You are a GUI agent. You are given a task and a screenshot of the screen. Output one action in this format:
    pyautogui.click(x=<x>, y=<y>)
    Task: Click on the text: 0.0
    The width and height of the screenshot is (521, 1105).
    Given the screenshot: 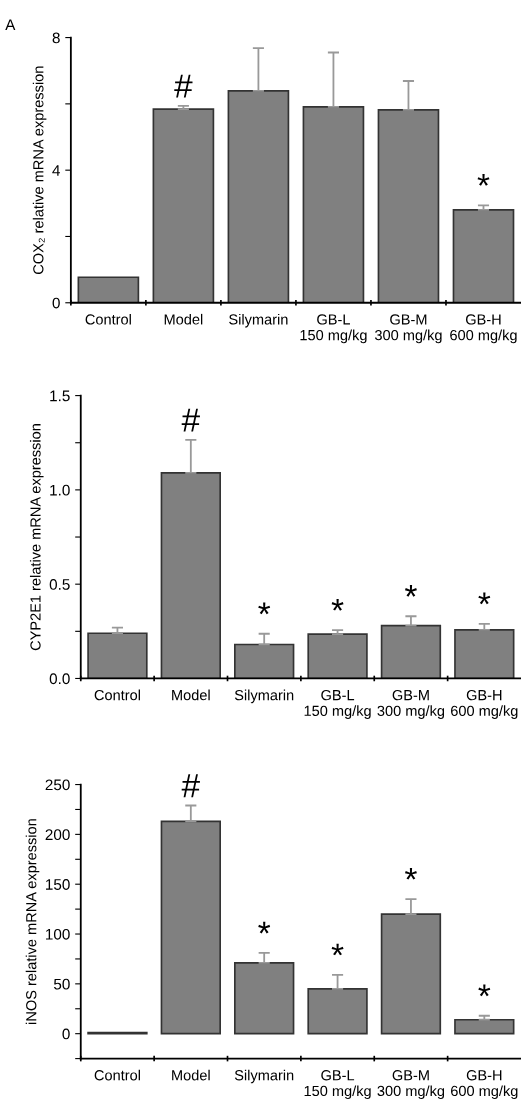 What is the action you would take?
    pyautogui.click(x=59, y=679)
    